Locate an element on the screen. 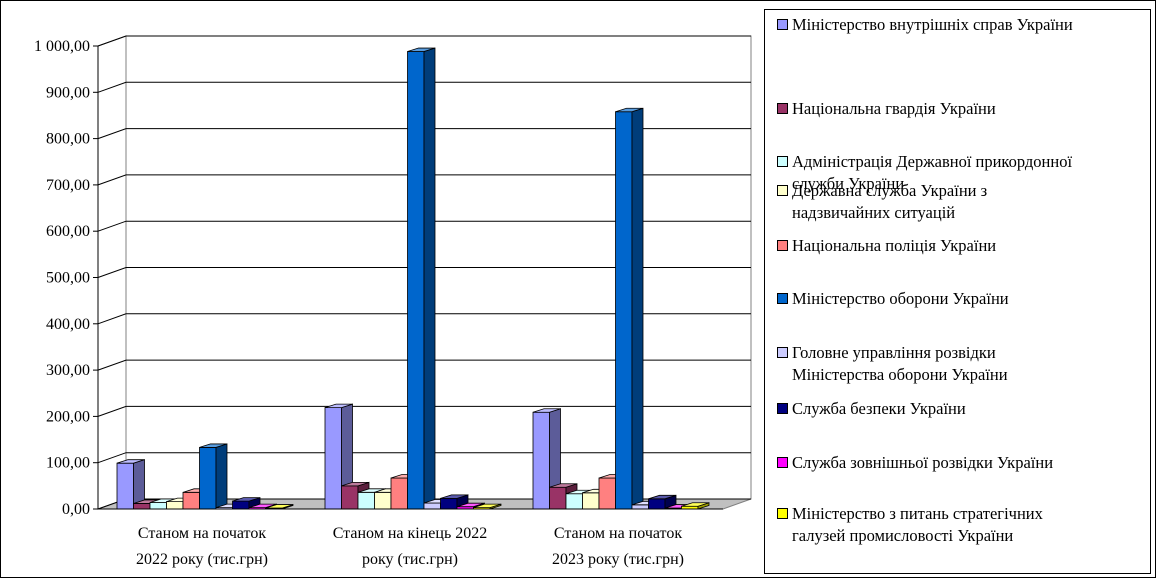 Image resolution: width=1156 pixels, height=579 pixels. legend-item: Національна гвардія України is located at coordinates (962, 109).